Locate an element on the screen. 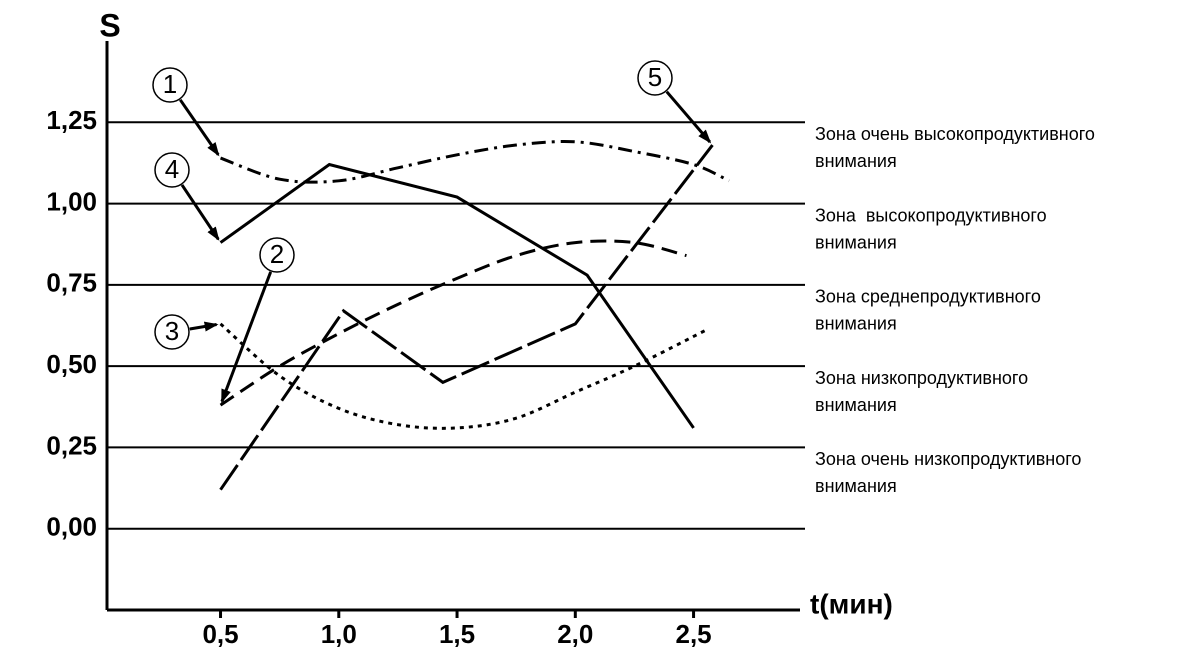 The image size is (1200, 667). x-tick-label: 2,5 is located at coordinates (693, 634).